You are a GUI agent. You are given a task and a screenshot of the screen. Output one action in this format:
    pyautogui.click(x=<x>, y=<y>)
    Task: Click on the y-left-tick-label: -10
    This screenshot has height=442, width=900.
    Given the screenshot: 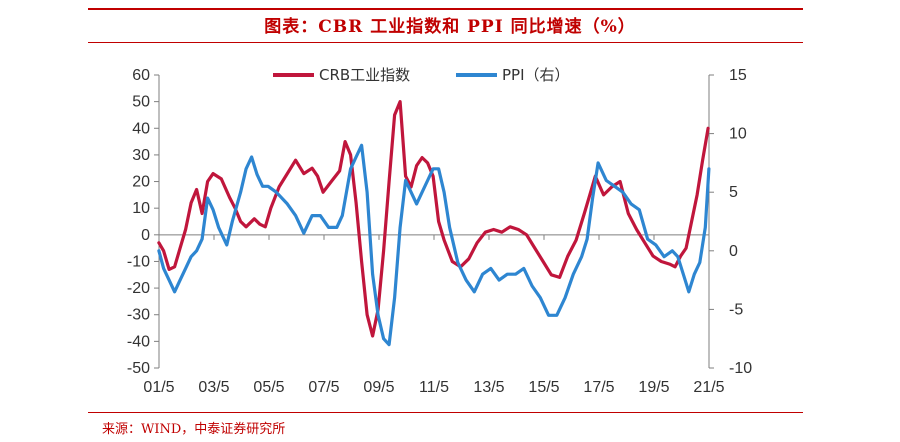 What is the action you would take?
    pyautogui.click(x=138, y=261)
    